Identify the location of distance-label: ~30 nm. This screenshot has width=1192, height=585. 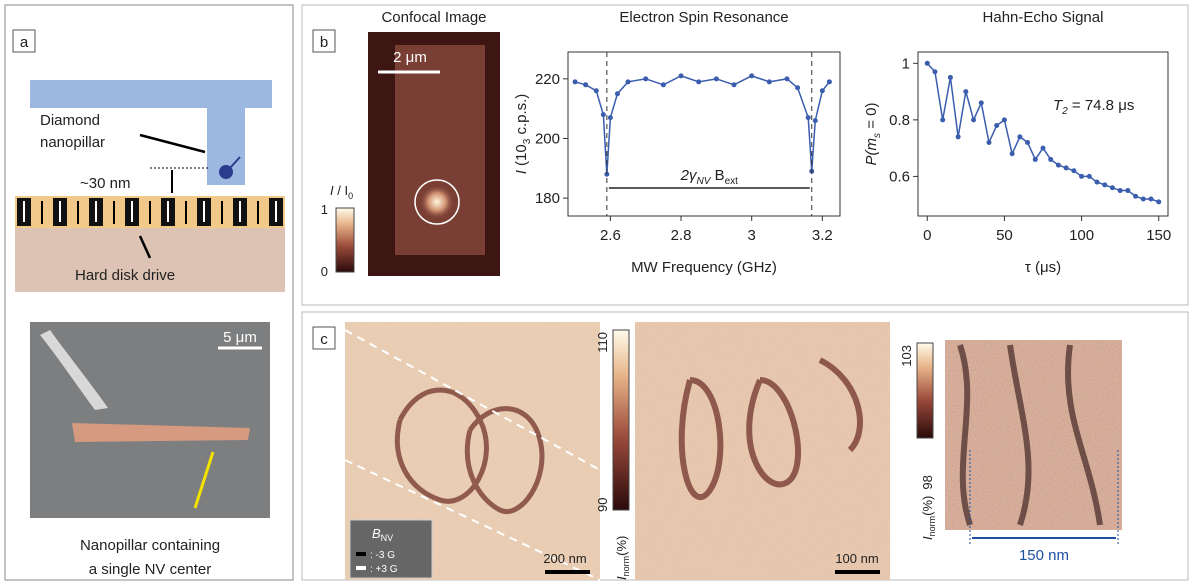
(105, 183).